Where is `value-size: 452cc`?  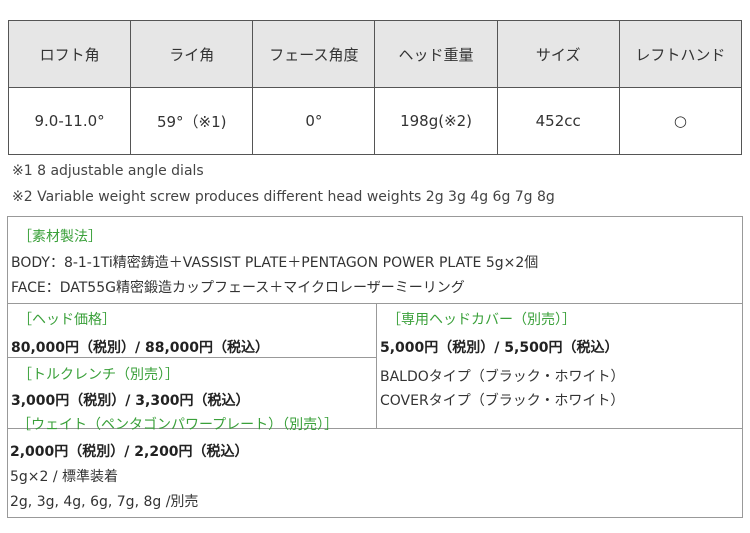 value-size: 452cc is located at coordinates (558, 121).